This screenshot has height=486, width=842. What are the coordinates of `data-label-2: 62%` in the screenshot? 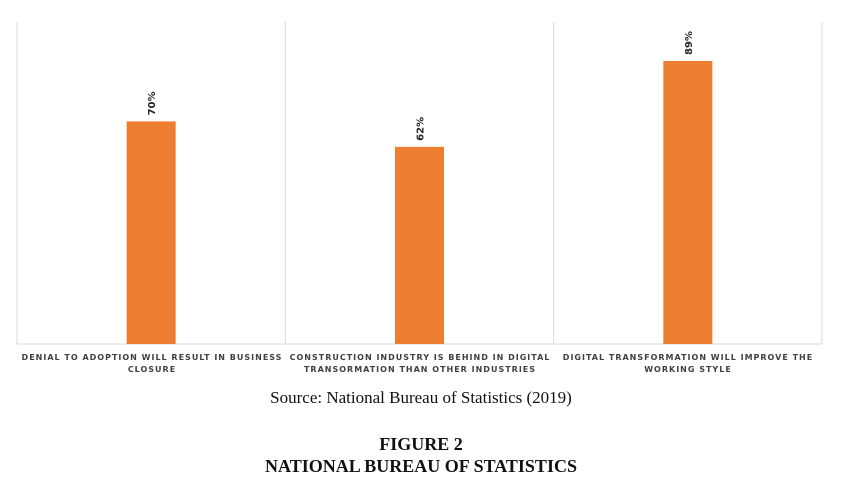 It's located at (421, 129).